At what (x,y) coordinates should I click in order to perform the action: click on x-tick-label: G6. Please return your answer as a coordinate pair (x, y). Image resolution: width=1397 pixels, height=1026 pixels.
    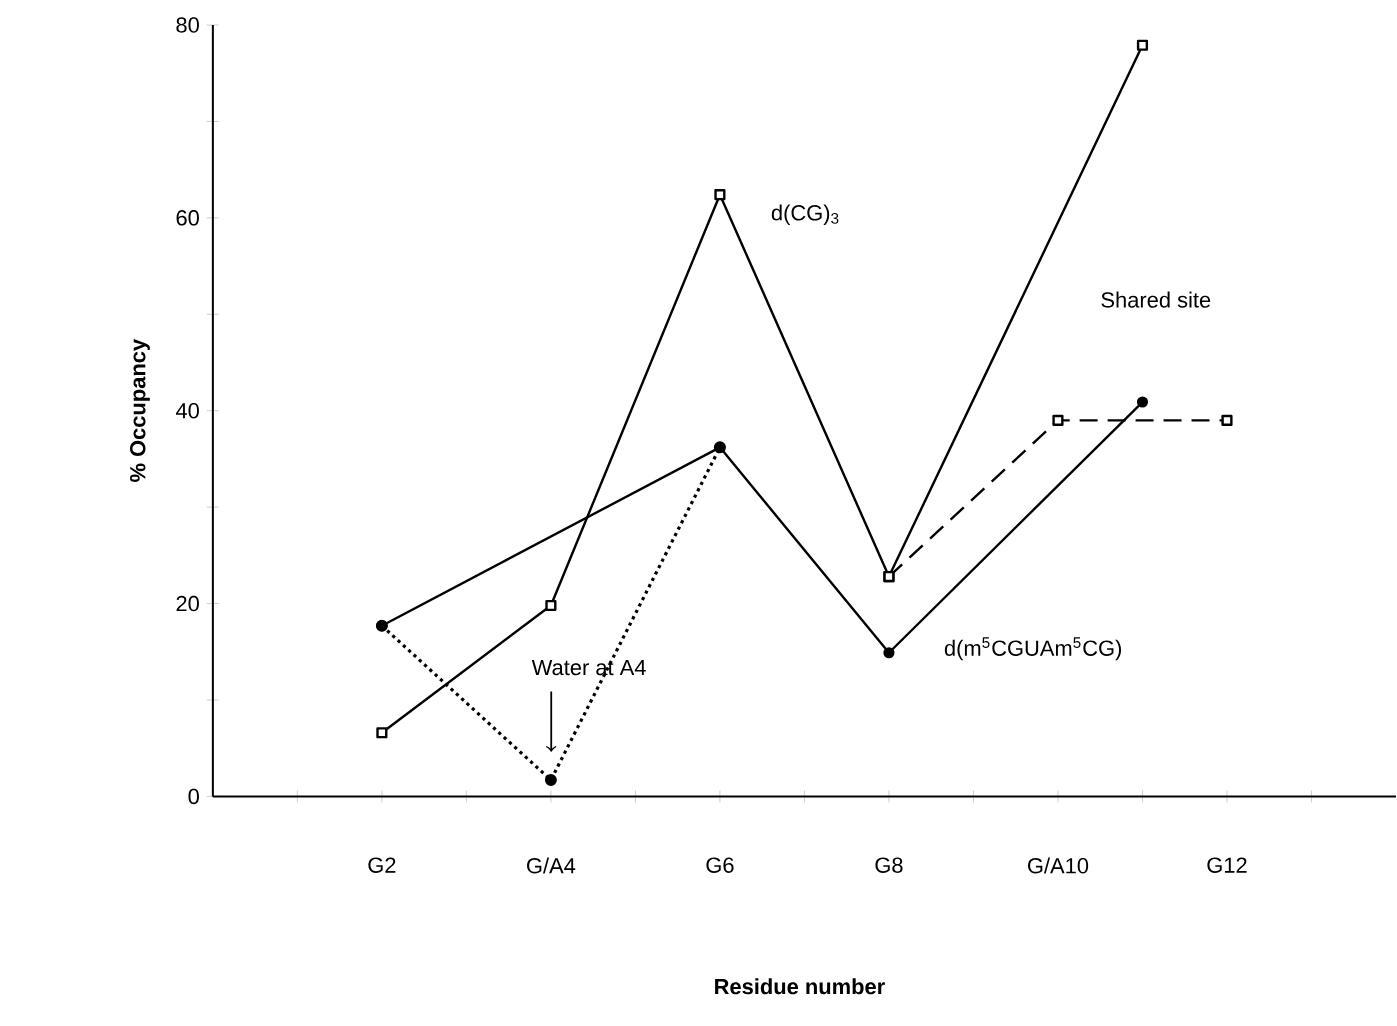
    Looking at the image, I should click on (720, 865).